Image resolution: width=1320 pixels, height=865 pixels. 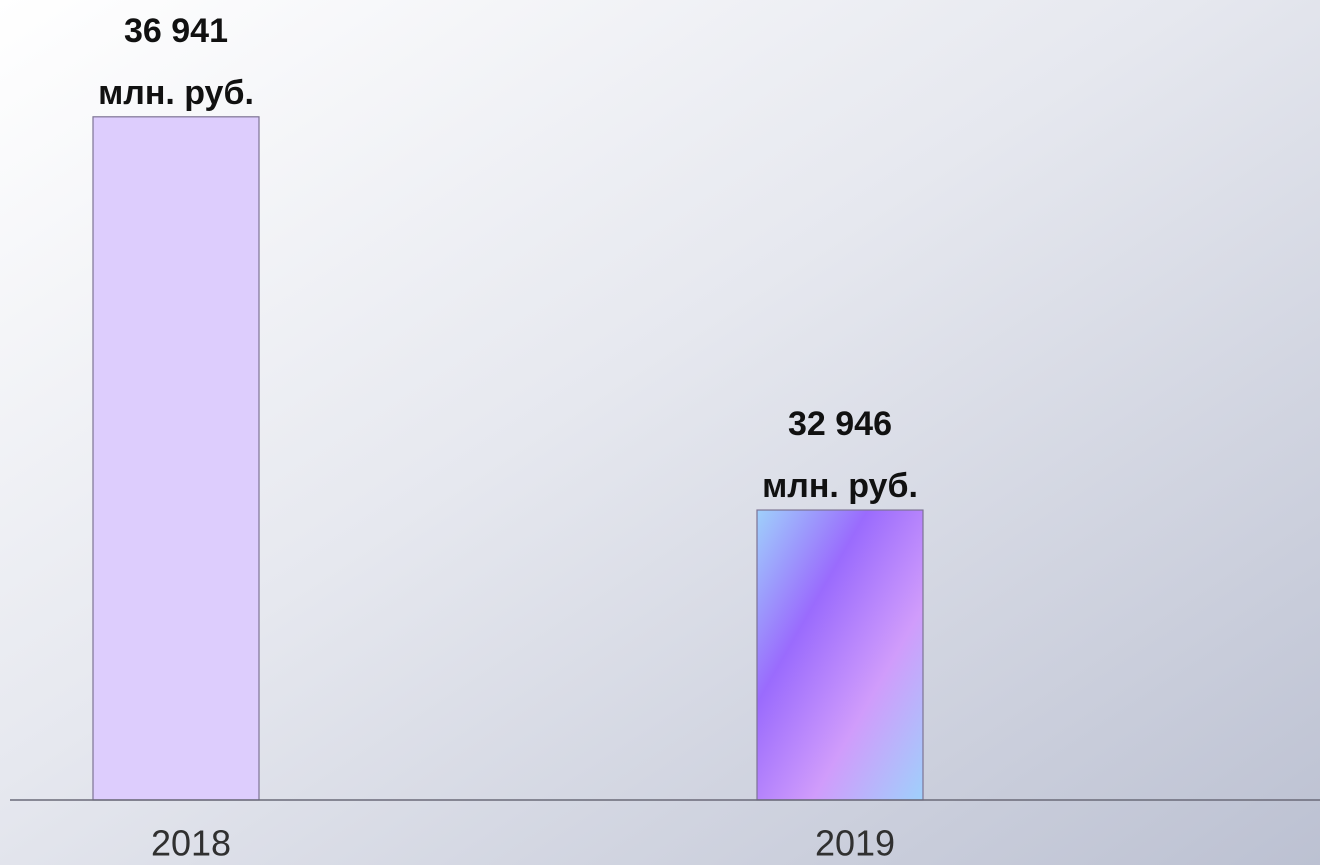 What do you see at coordinates (176, 31) in the screenshot?
I see `value-label: 36 941` at bounding box center [176, 31].